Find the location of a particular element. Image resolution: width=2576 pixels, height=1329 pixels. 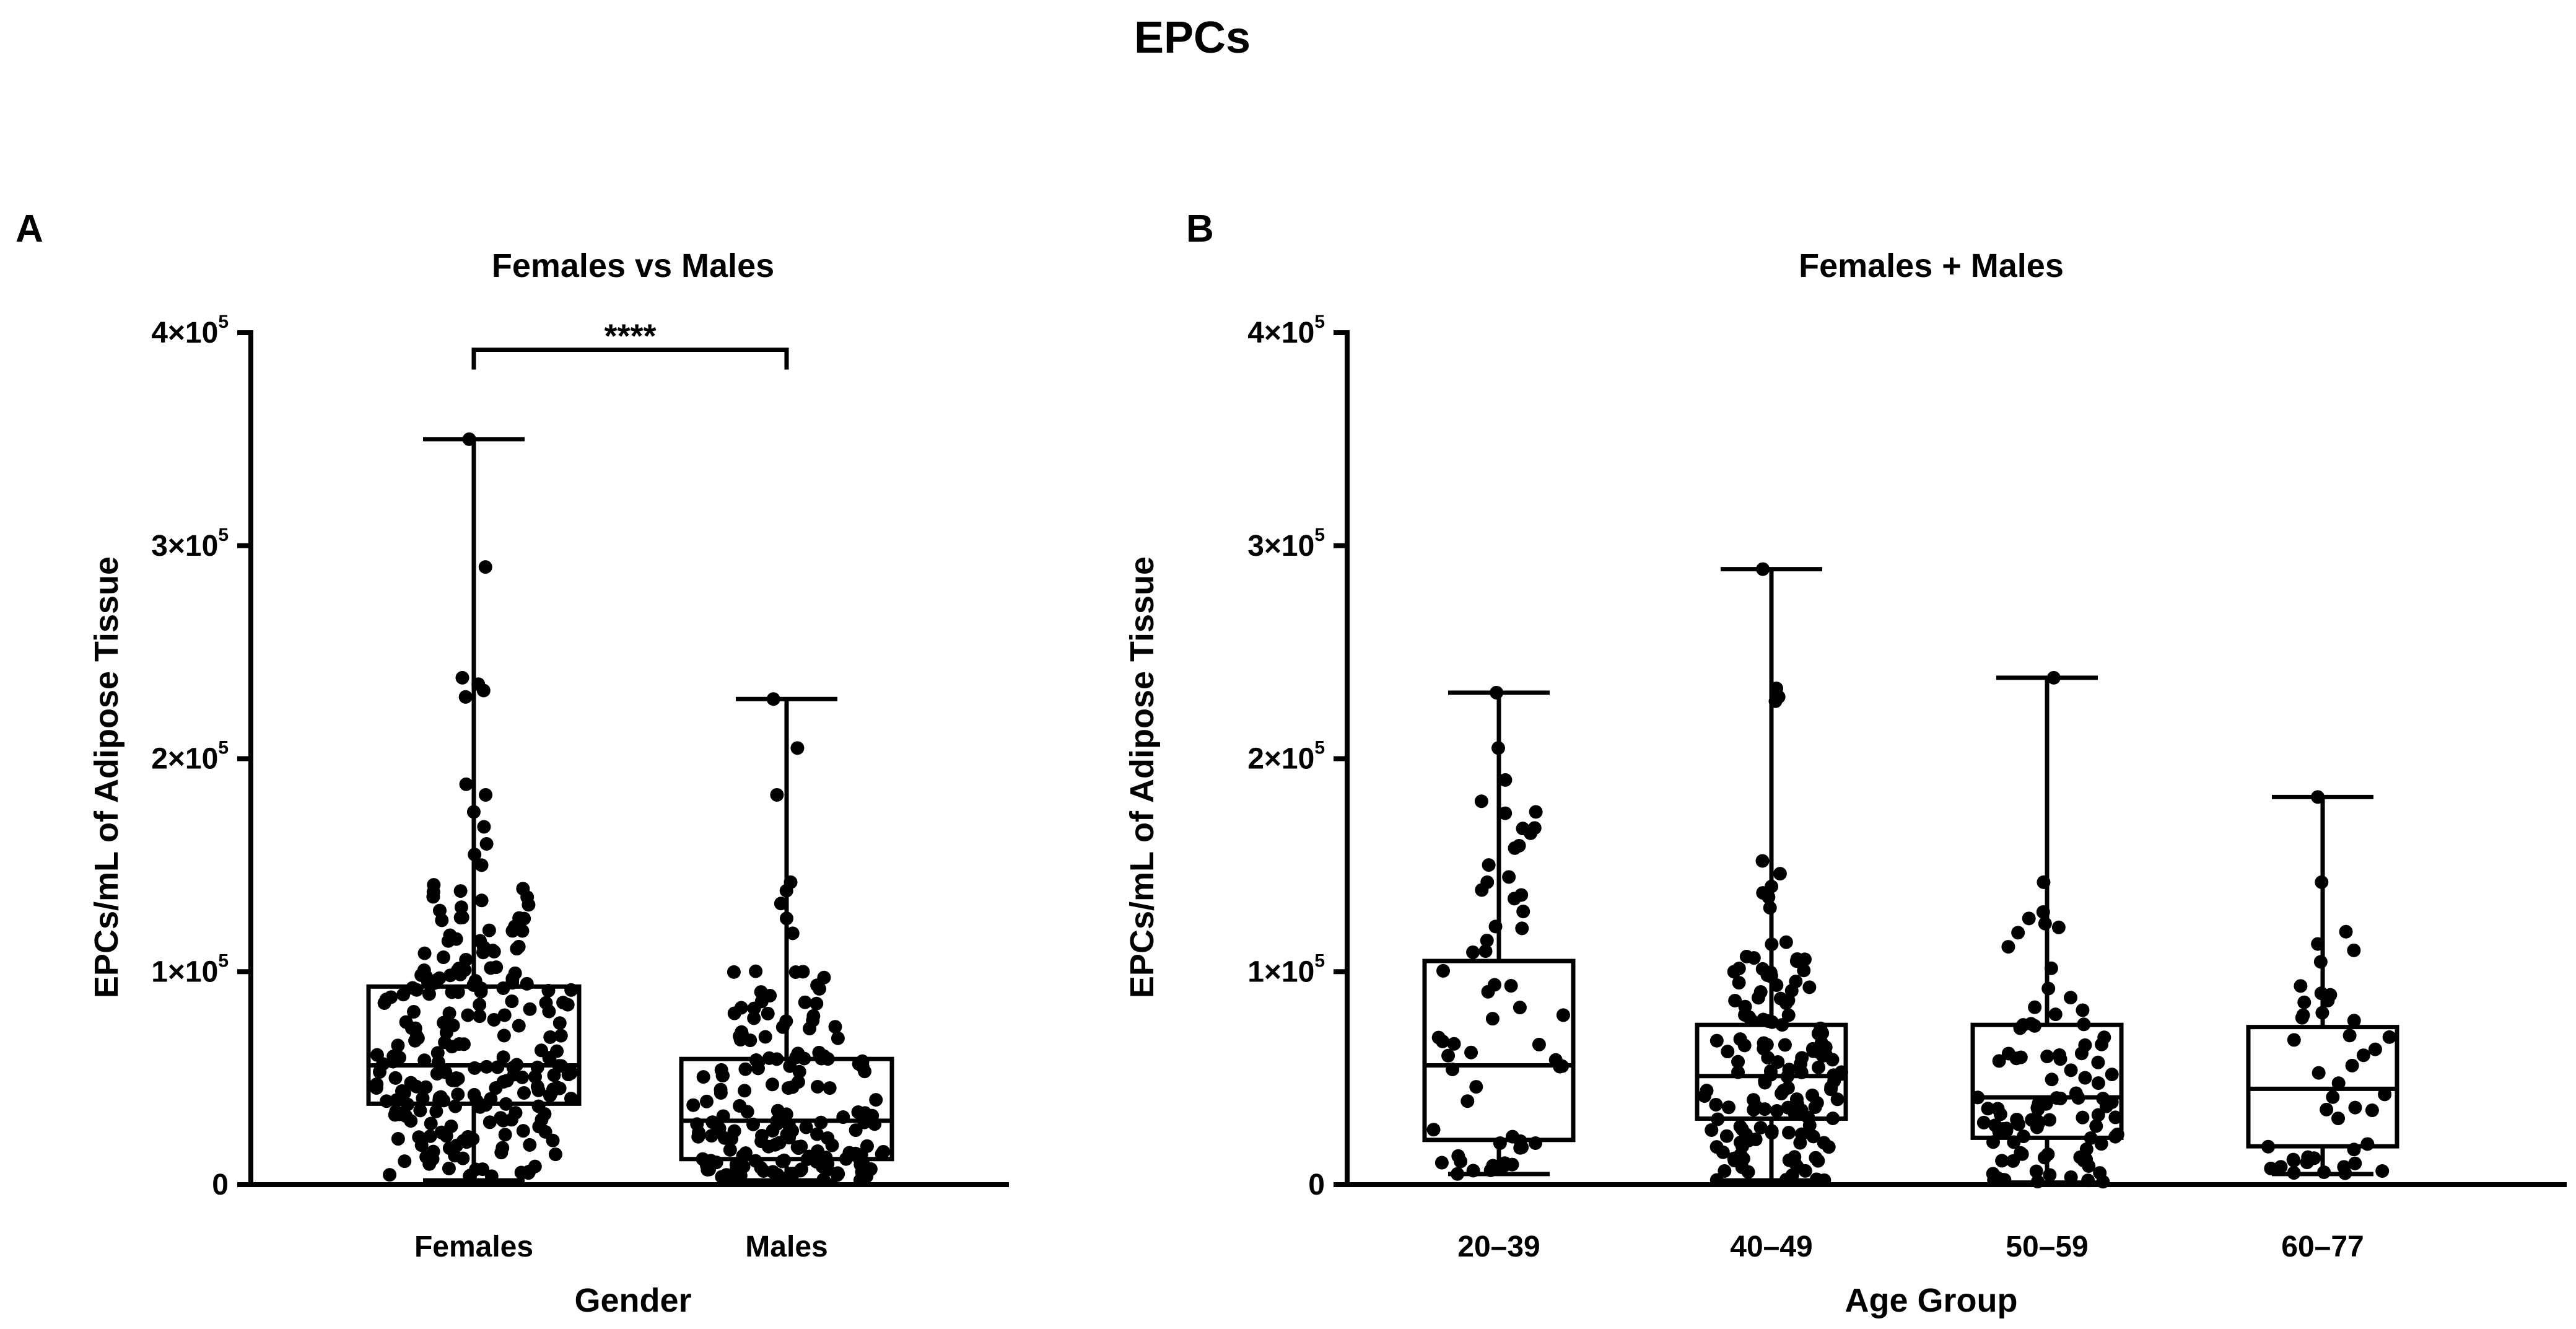

panel-b-20-39-x-tick-label: 20–39 is located at coordinates (1498, 1246).